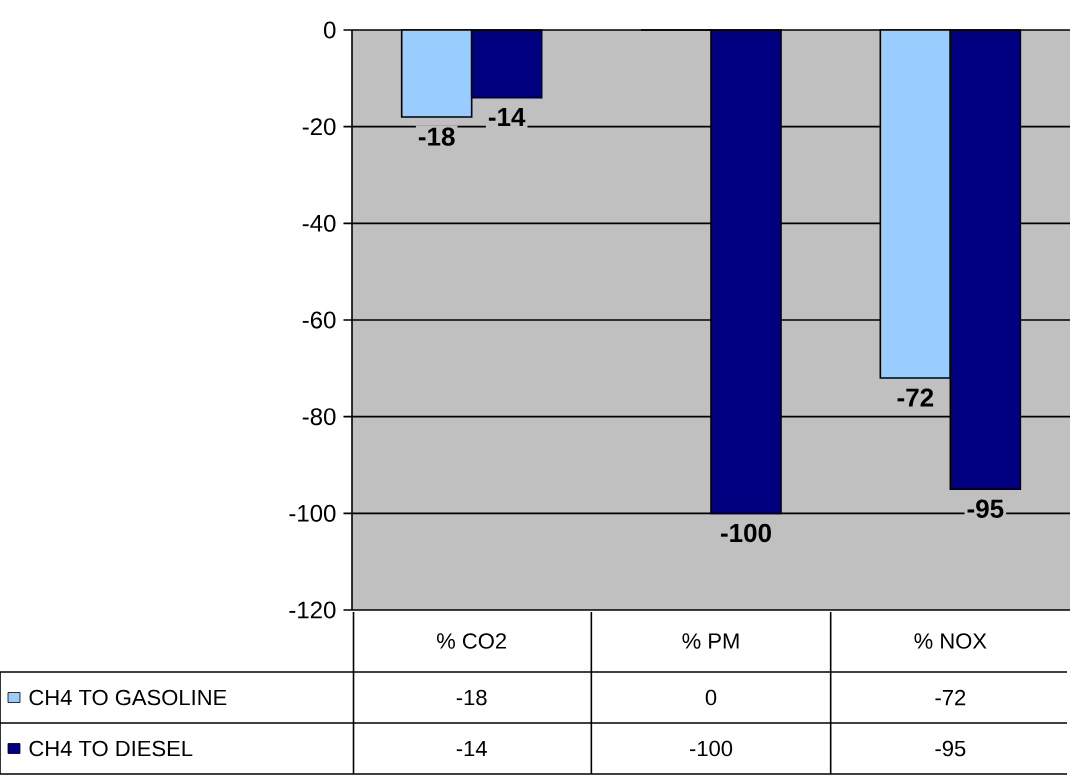 The width and height of the screenshot is (1070, 782). Describe the element at coordinates (950, 748) in the screenshot. I see `data-label: -95` at that location.